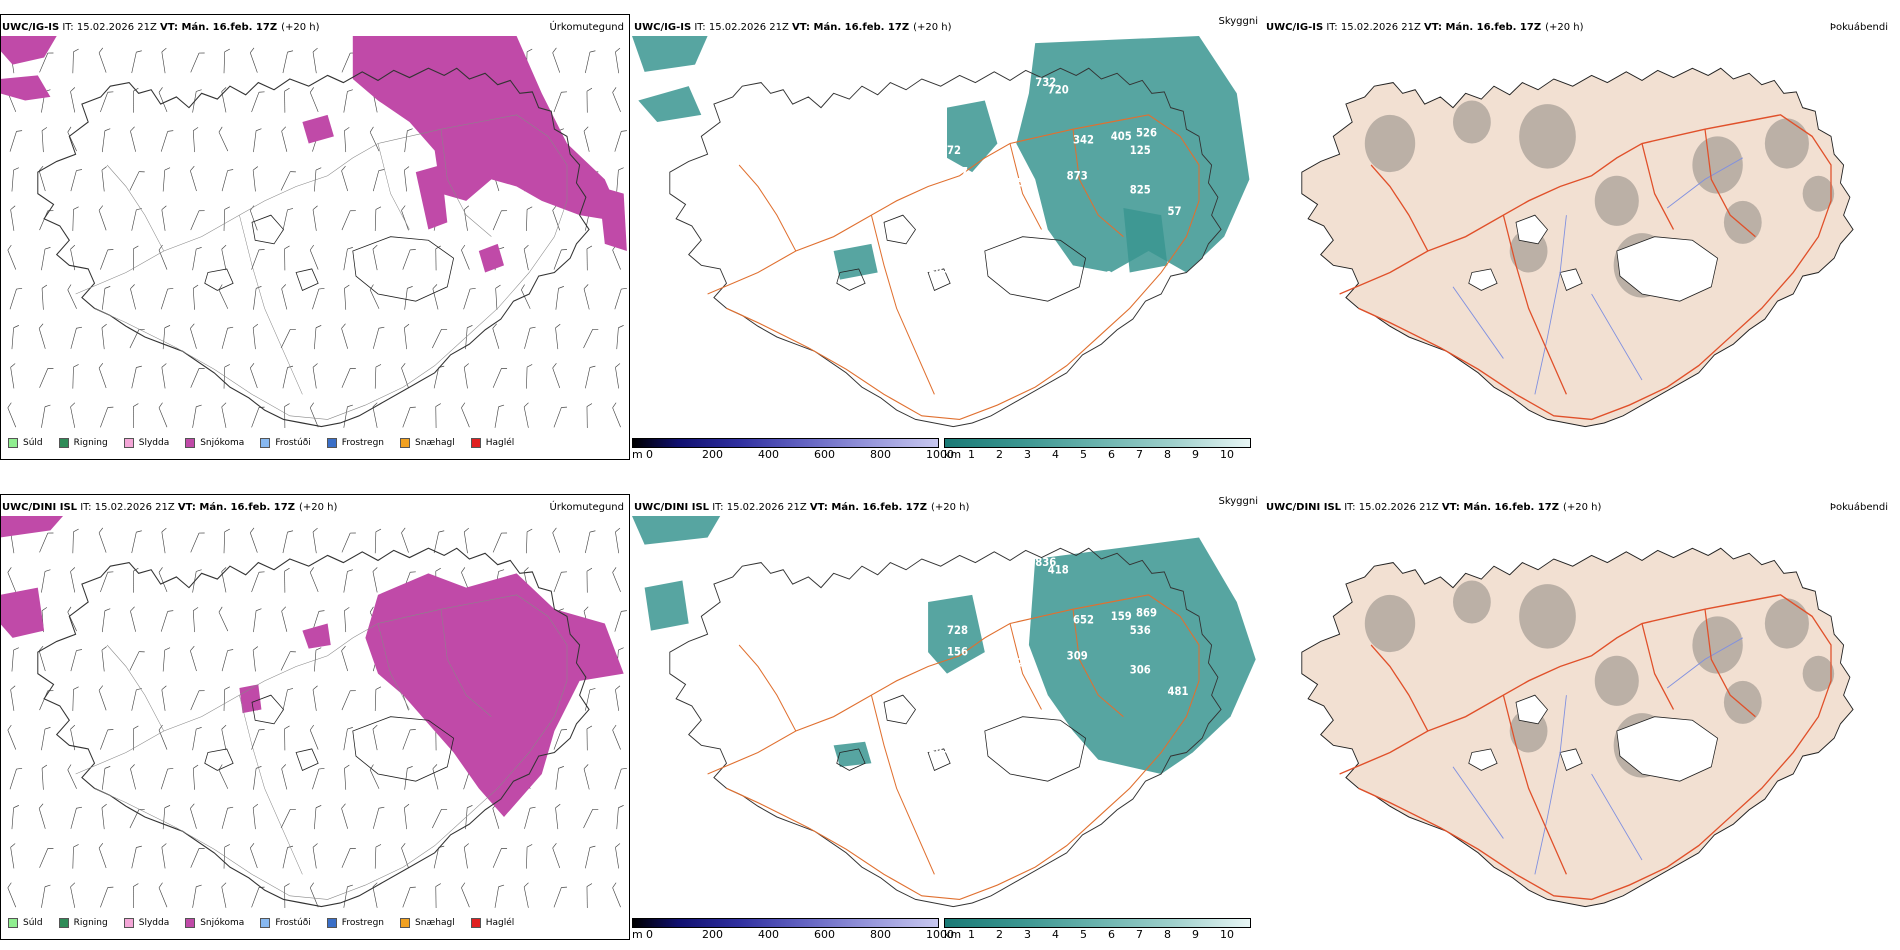 This screenshot has width=1900, height=950. I want to click on colorbar-tick-label: 9, so click(1195, 454).